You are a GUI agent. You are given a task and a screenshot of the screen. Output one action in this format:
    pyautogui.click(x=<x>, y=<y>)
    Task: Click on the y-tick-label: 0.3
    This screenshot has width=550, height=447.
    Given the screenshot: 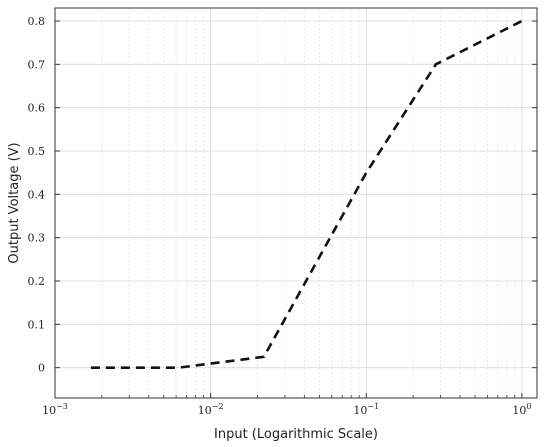 What is the action you would take?
    pyautogui.click(x=37, y=238)
    